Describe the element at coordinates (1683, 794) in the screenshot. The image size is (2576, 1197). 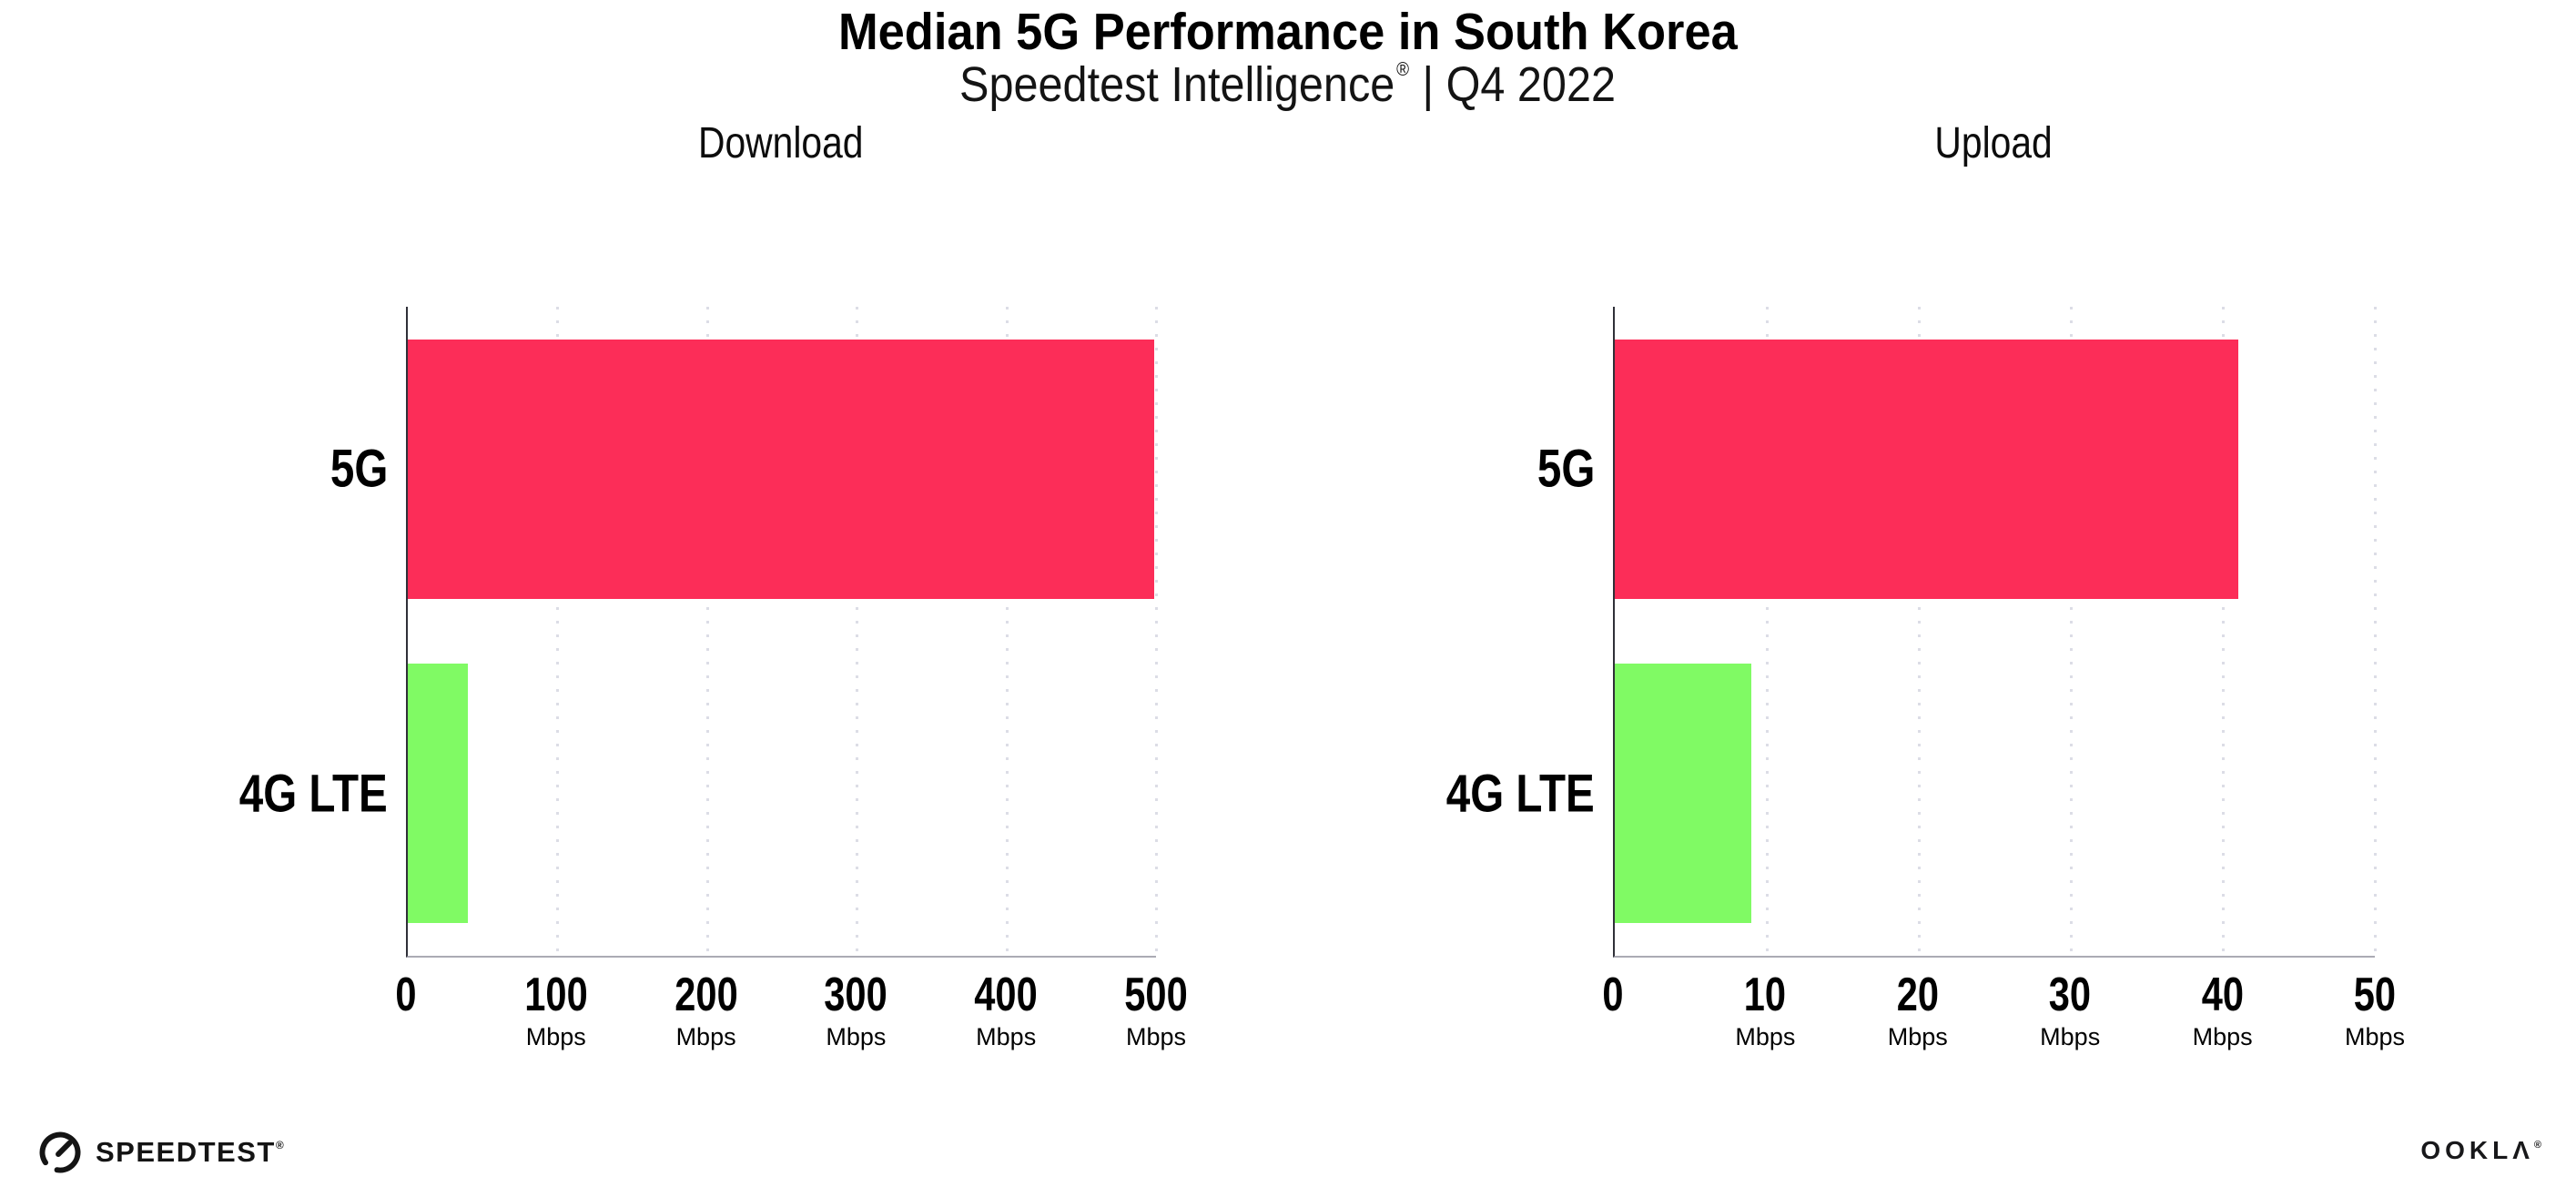
I see `bar-4g-lte-upload` at that location.